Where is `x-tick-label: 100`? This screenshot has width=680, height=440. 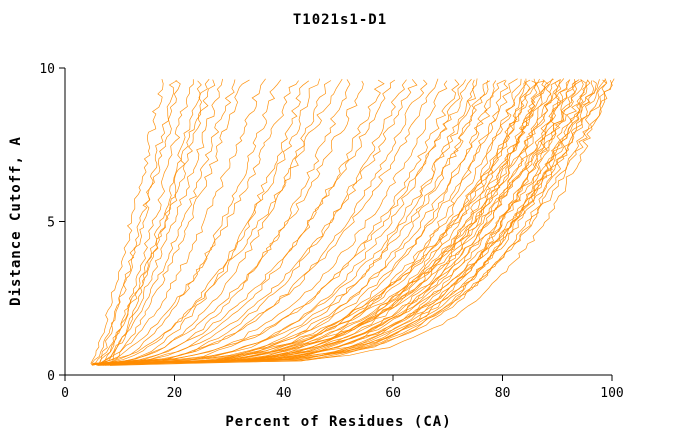
x-tick-label: 100 is located at coordinates (611, 393).